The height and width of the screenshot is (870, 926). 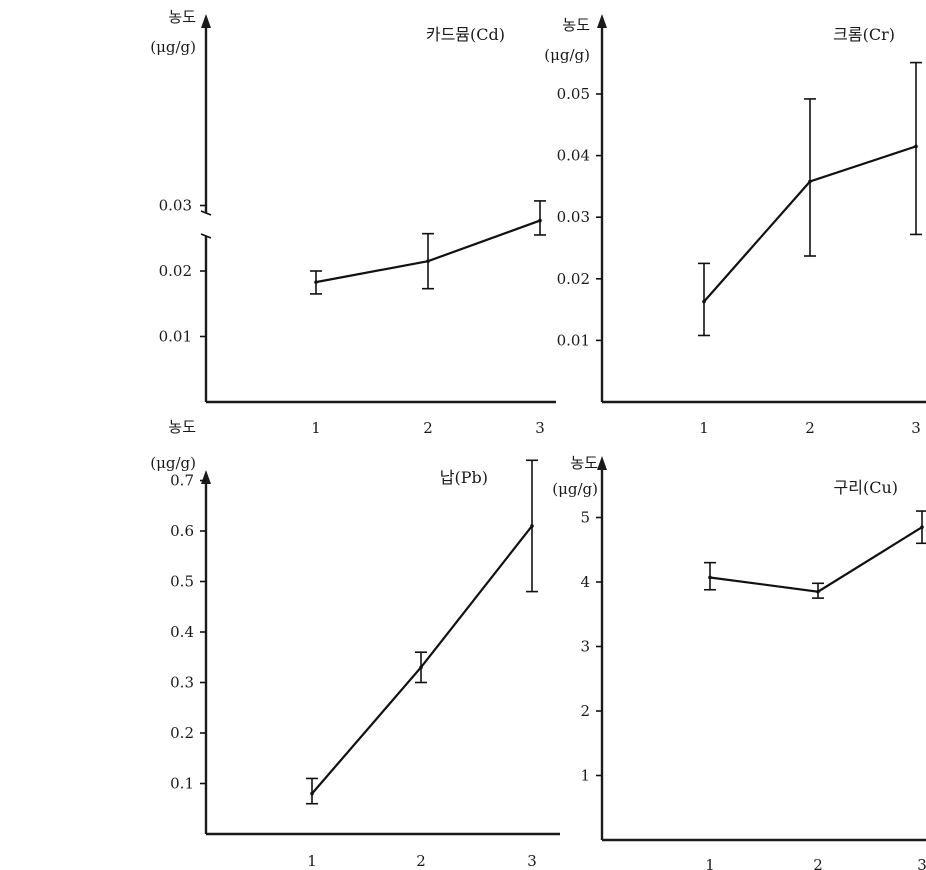 I want to click on y-tick-label: 0.7, so click(x=182, y=481).